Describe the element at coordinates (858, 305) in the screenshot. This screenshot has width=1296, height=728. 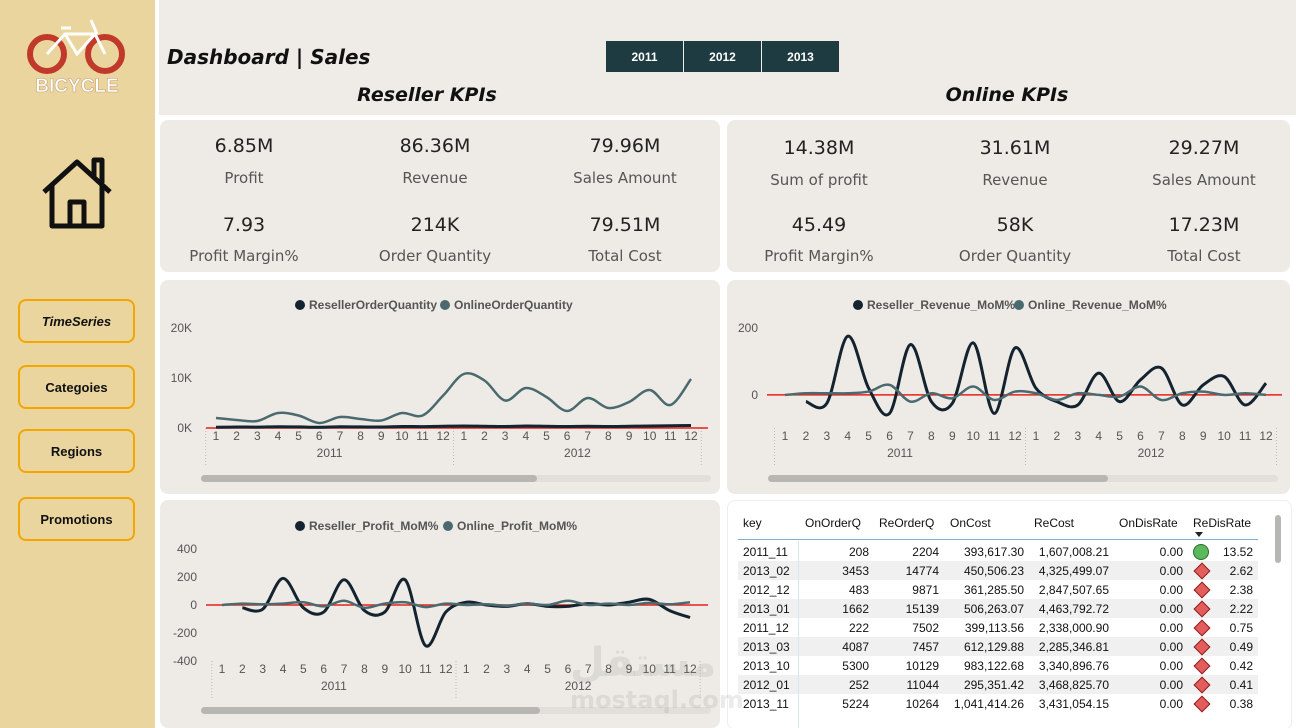
I see `legend-marker` at that location.